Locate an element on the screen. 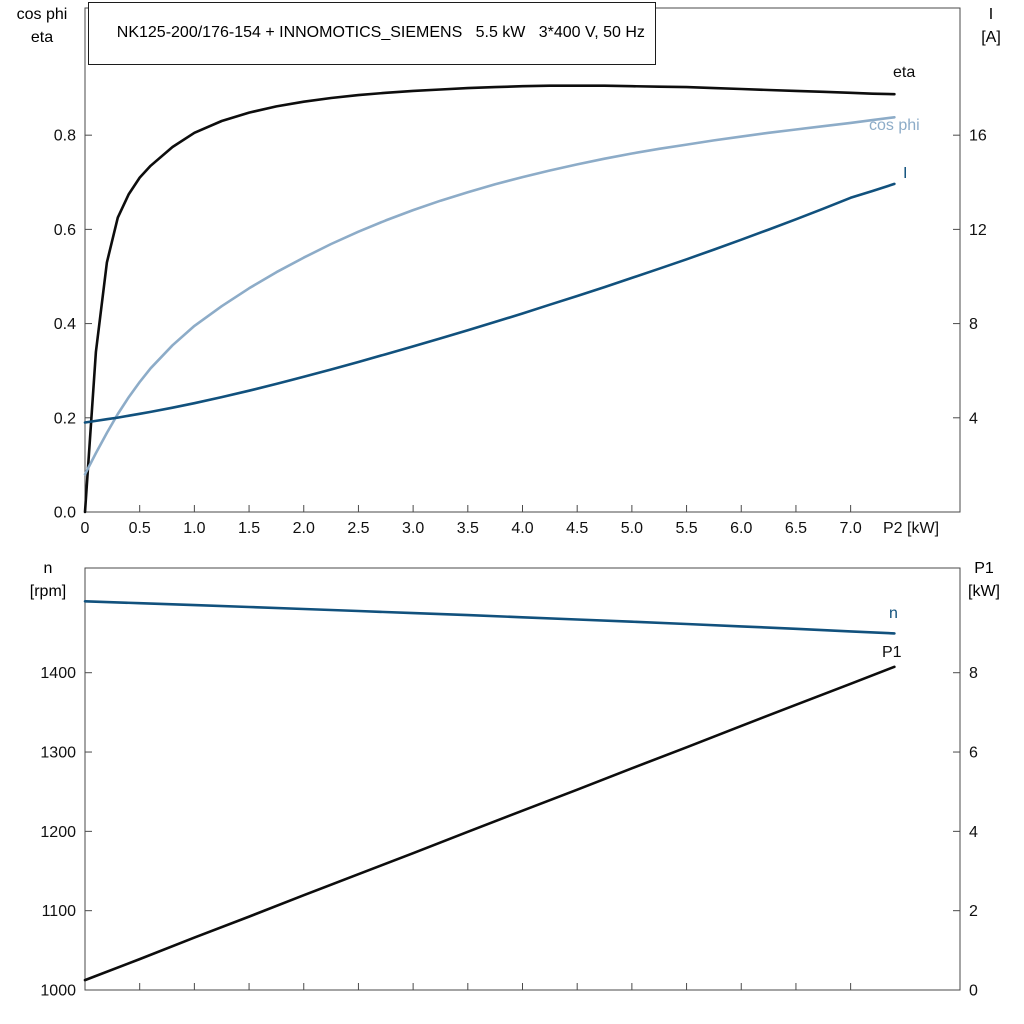 The image size is (1024, 1024). y-right-tick-label: 0 is located at coordinates (973, 991).